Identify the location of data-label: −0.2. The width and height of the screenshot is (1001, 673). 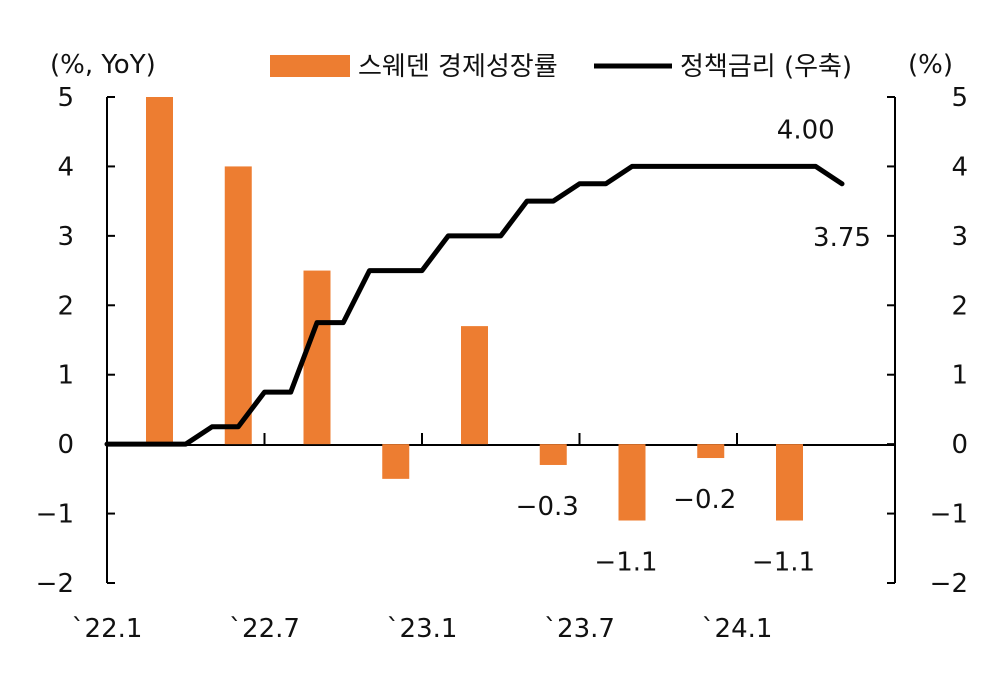
(704, 500).